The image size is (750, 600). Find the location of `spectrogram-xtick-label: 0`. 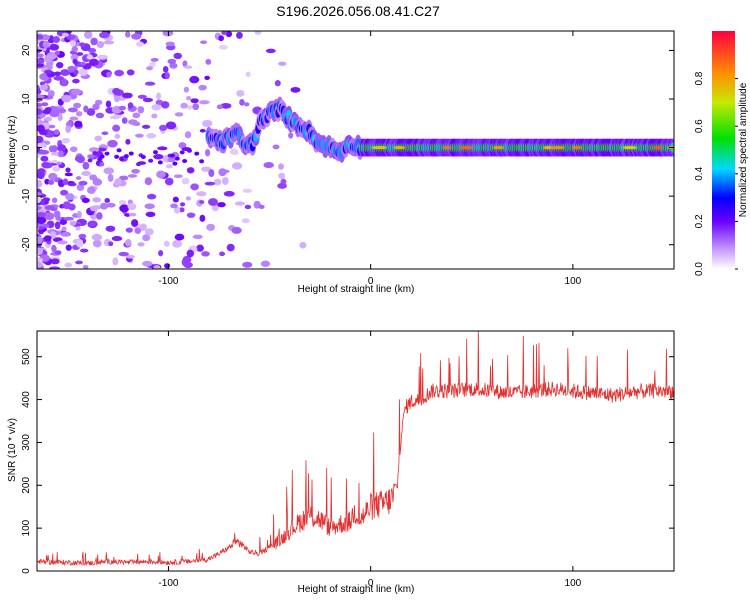

spectrogram-xtick-label: 0 is located at coordinates (371, 281).